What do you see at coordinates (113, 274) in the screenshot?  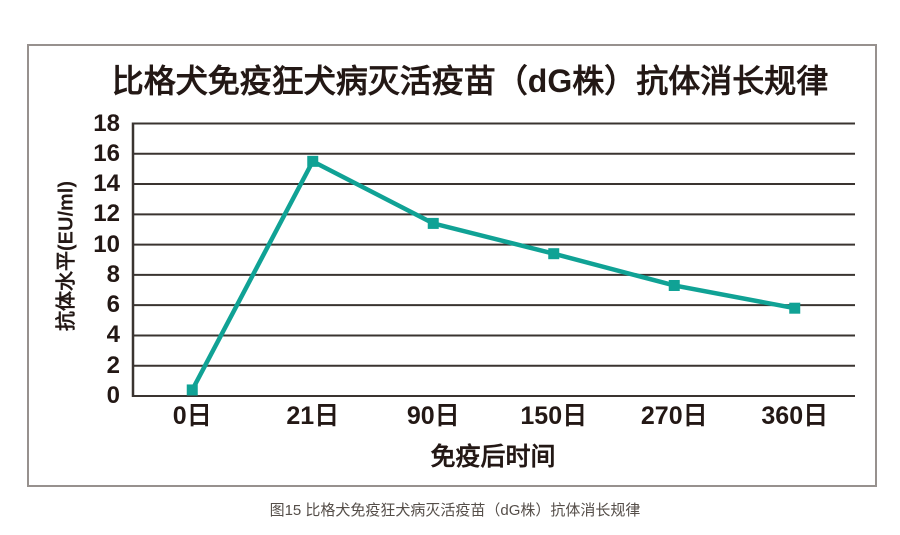 I see `y-tick-label: 8` at bounding box center [113, 274].